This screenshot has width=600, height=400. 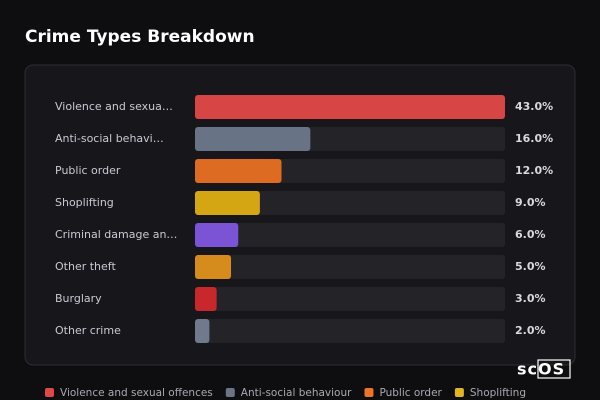 I want to click on legend-label: Shoplifting, so click(x=498, y=393).